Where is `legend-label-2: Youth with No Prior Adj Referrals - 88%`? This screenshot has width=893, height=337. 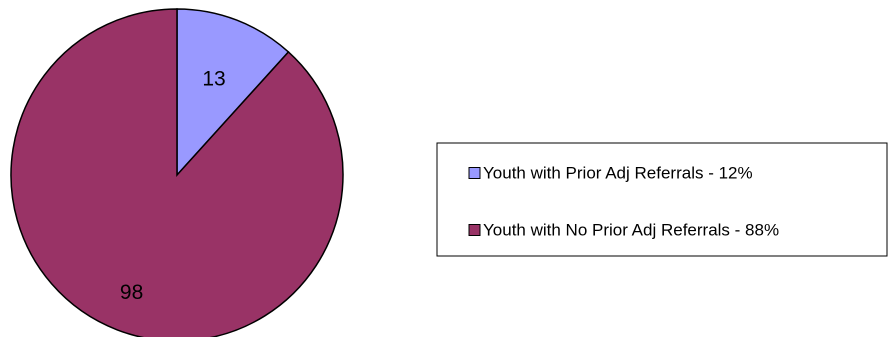 legend-label-2: Youth with No Prior Adj Referrals - 88% is located at coordinates (631, 230).